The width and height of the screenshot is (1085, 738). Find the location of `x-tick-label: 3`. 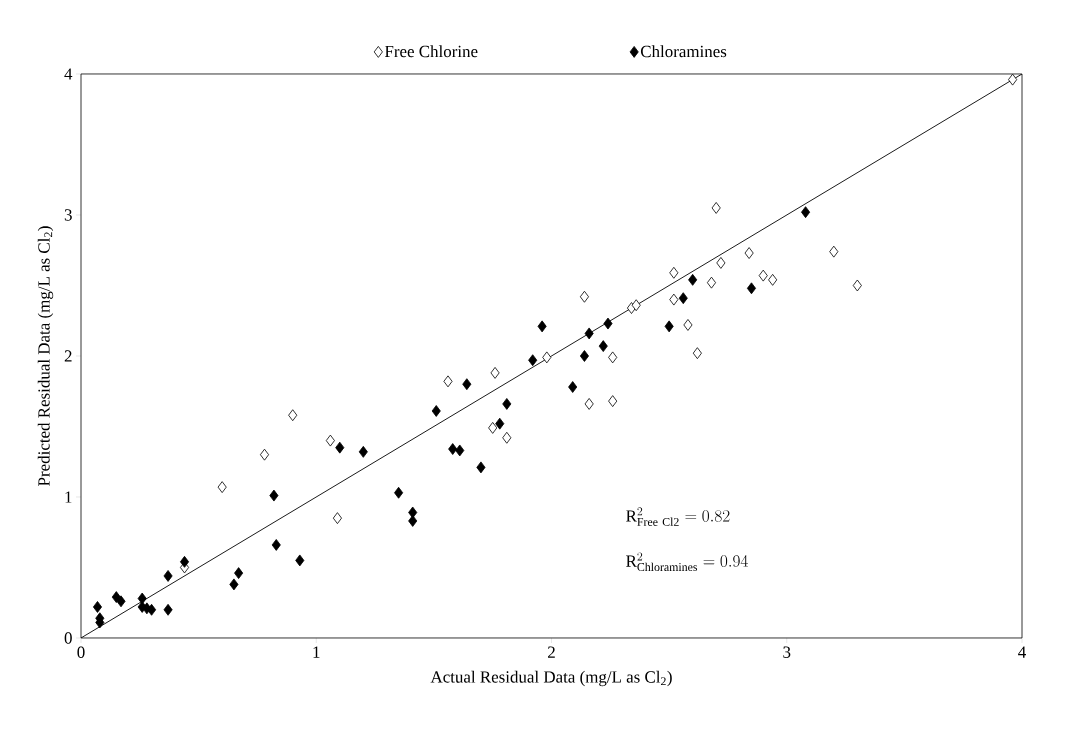

x-tick-label: 3 is located at coordinates (787, 652).